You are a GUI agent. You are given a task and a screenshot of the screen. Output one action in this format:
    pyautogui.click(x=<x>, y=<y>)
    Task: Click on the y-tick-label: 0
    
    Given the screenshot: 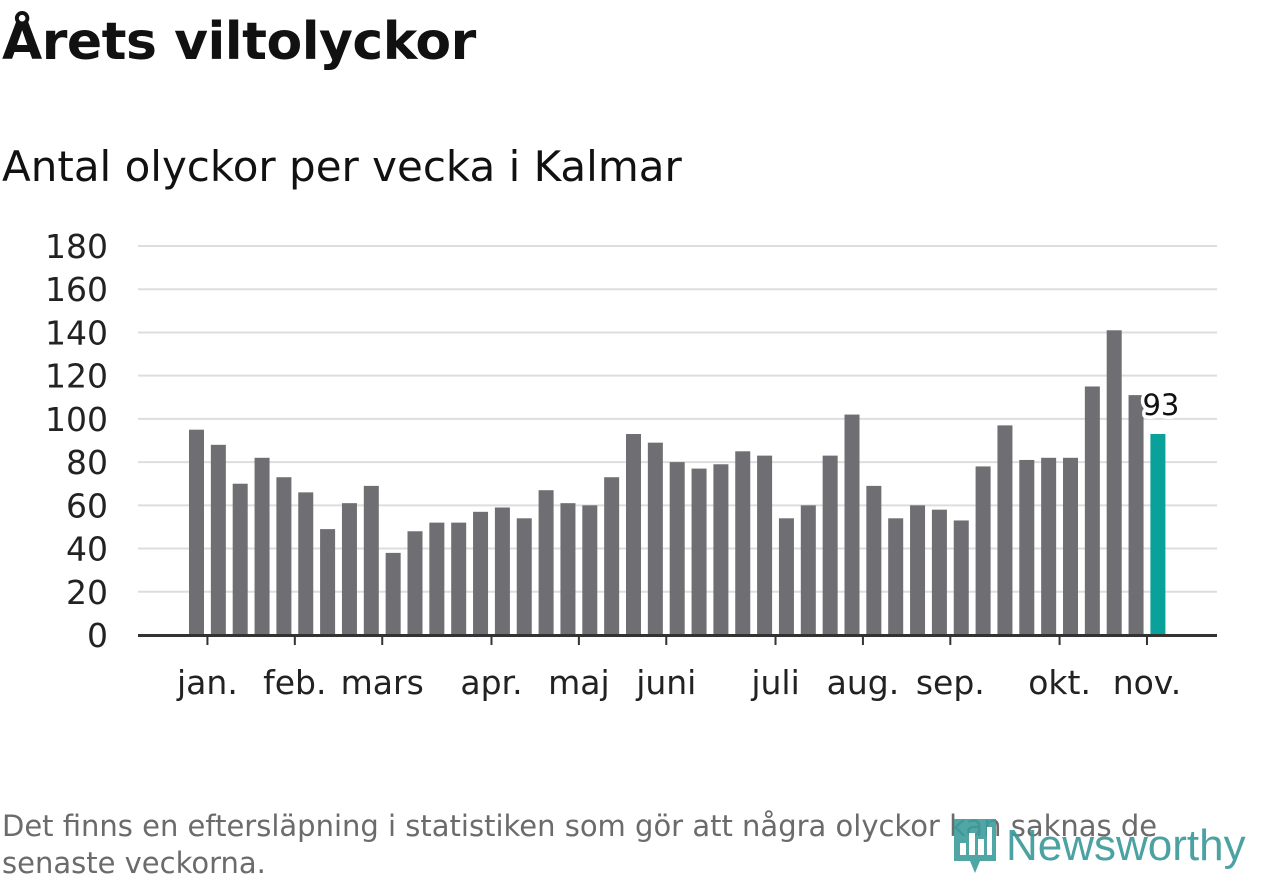 What is the action you would take?
    pyautogui.click(x=97, y=635)
    